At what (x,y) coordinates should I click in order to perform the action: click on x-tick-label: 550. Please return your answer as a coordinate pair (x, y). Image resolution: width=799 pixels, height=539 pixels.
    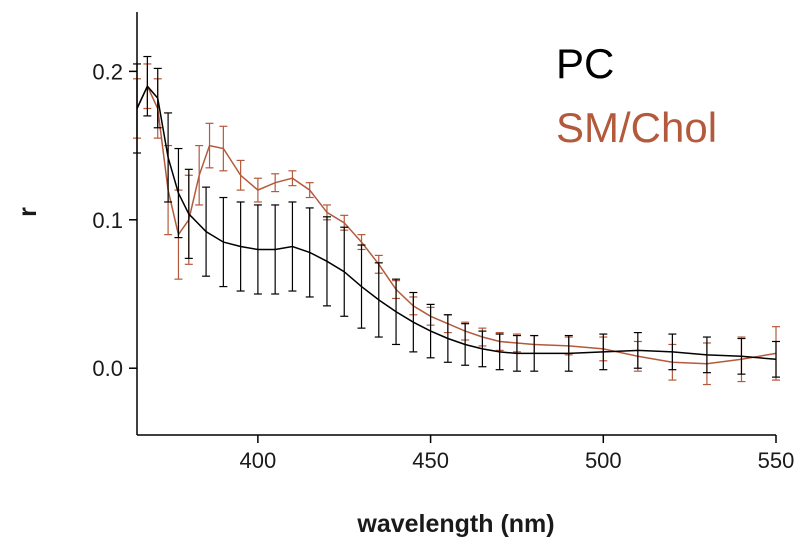
    Looking at the image, I should click on (776, 460).